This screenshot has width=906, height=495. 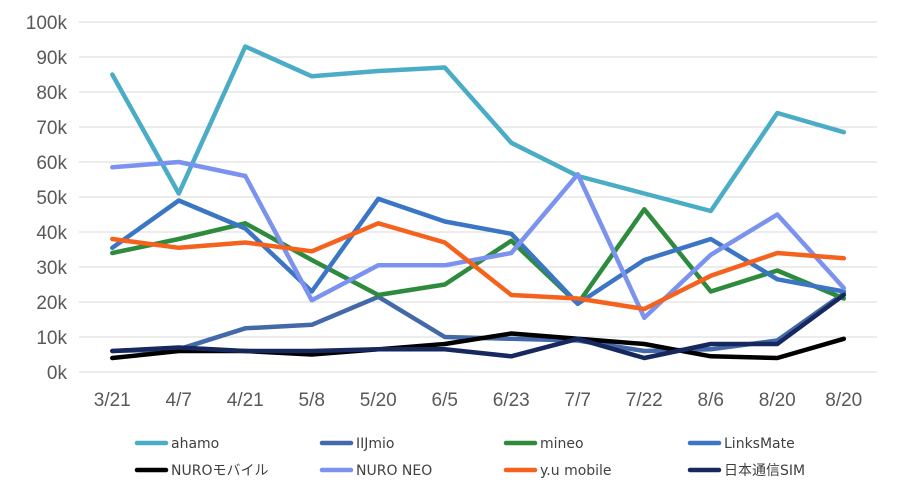 I want to click on x-tick-label: 5/20, so click(x=378, y=400).